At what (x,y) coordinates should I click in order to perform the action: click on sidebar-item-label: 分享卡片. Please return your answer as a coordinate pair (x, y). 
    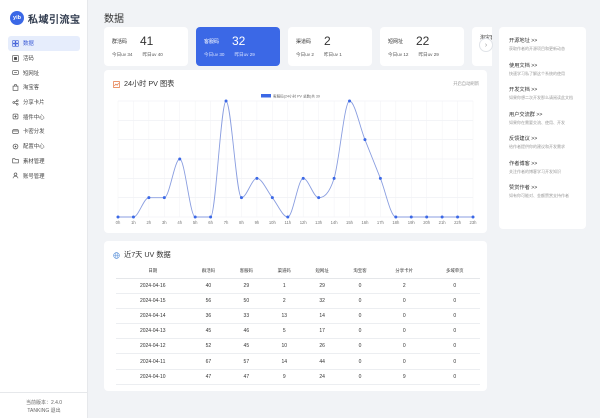
    Looking at the image, I should click on (34, 103).